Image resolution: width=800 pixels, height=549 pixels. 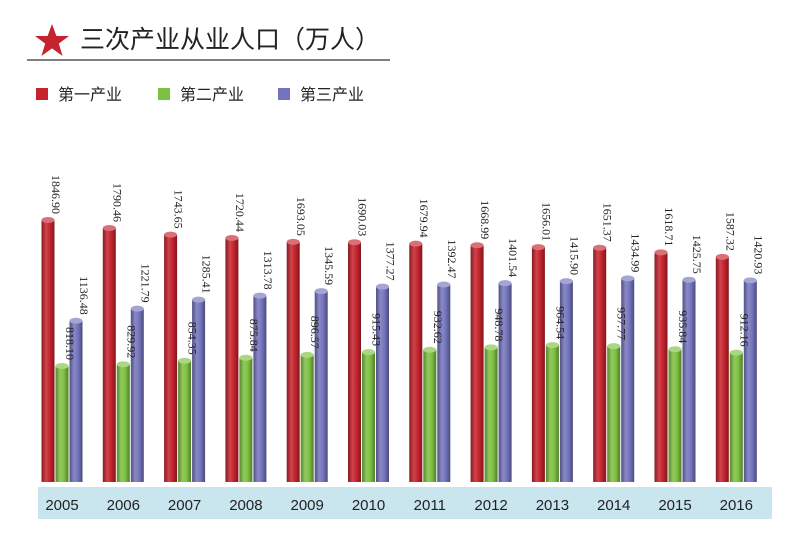 I want to click on data-label-tertiary: 1415.90, so click(x=574, y=255).